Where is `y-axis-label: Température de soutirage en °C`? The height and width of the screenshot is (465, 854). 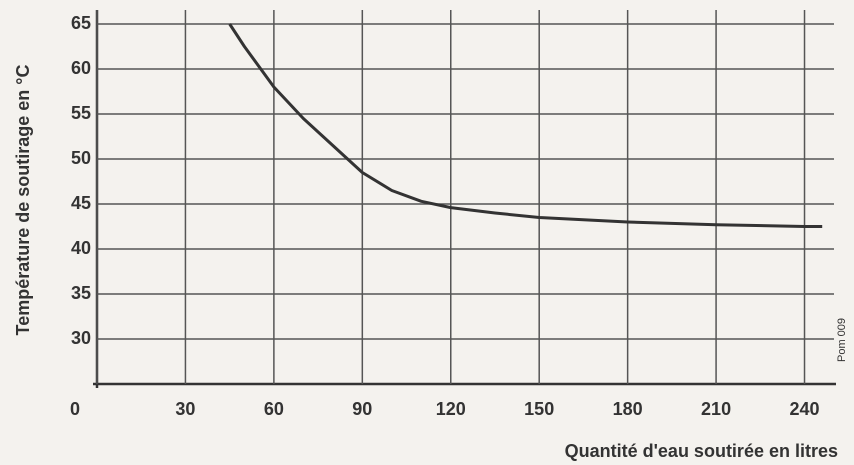
y-axis-label: Température de soutirage en °C is located at coordinates (23, 200).